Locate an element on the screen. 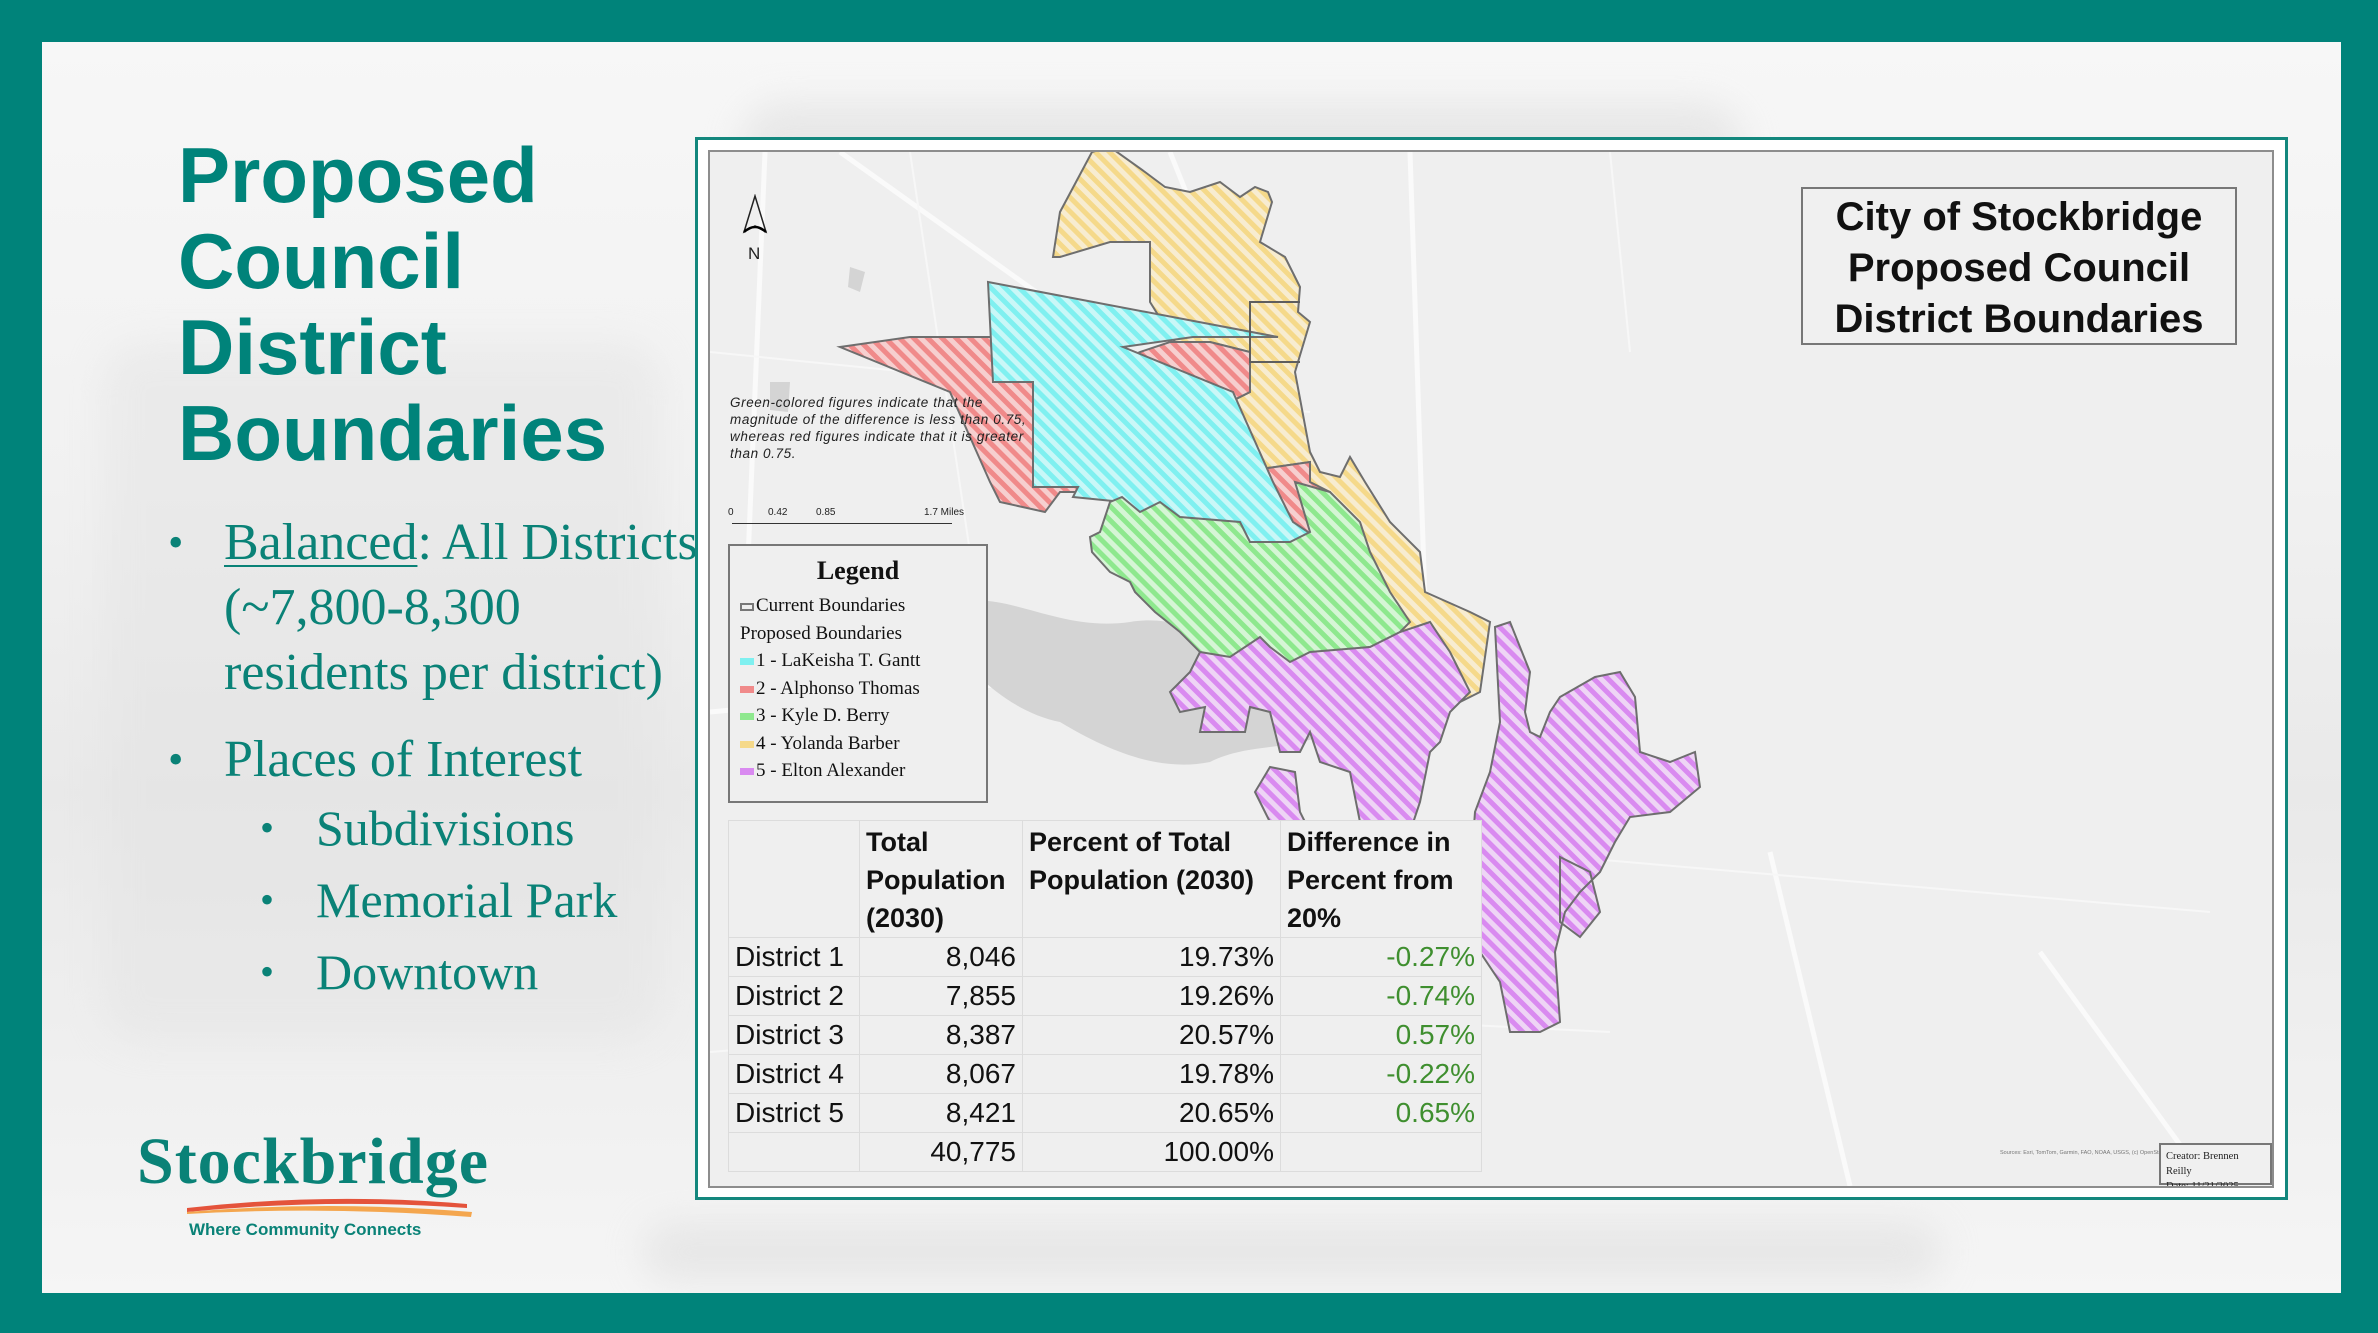 Image resolution: width=2378 pixels, height=1333 pixels. table-header is located at coordinates (794, 879).